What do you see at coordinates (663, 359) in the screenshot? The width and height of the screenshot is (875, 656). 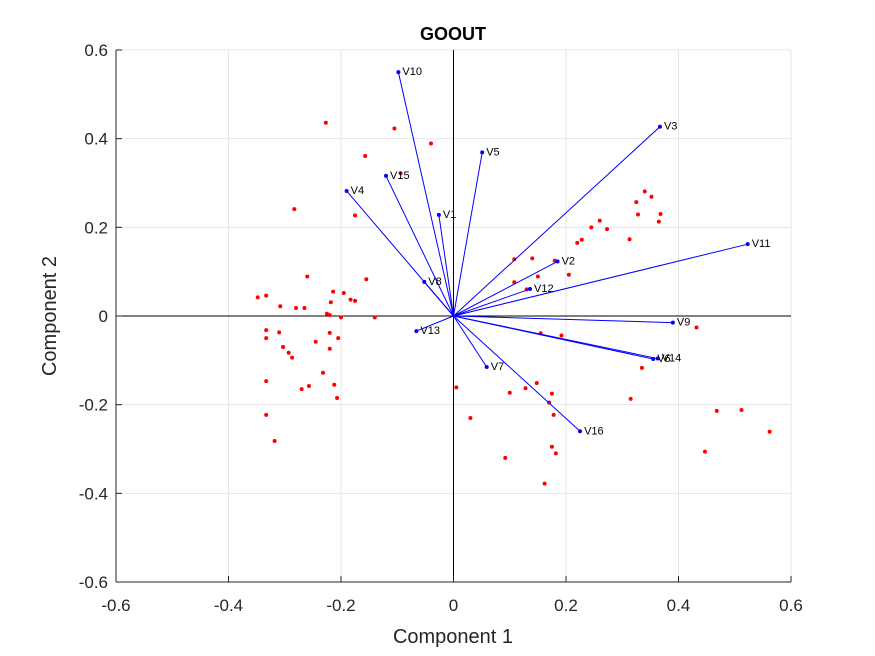 I see `vector-label-v6: V6` at bounding box center [663, 359].